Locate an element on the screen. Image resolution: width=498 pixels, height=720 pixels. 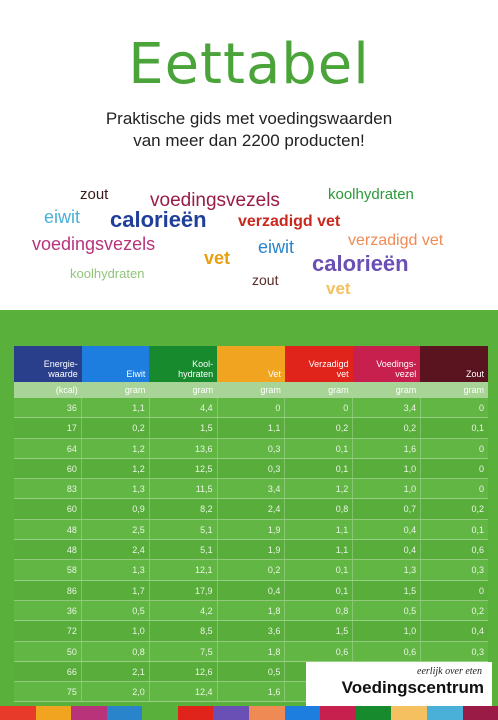
table-units-row: (kcal) gram gram gram gram gram gram is located at coordinates (251, 390).